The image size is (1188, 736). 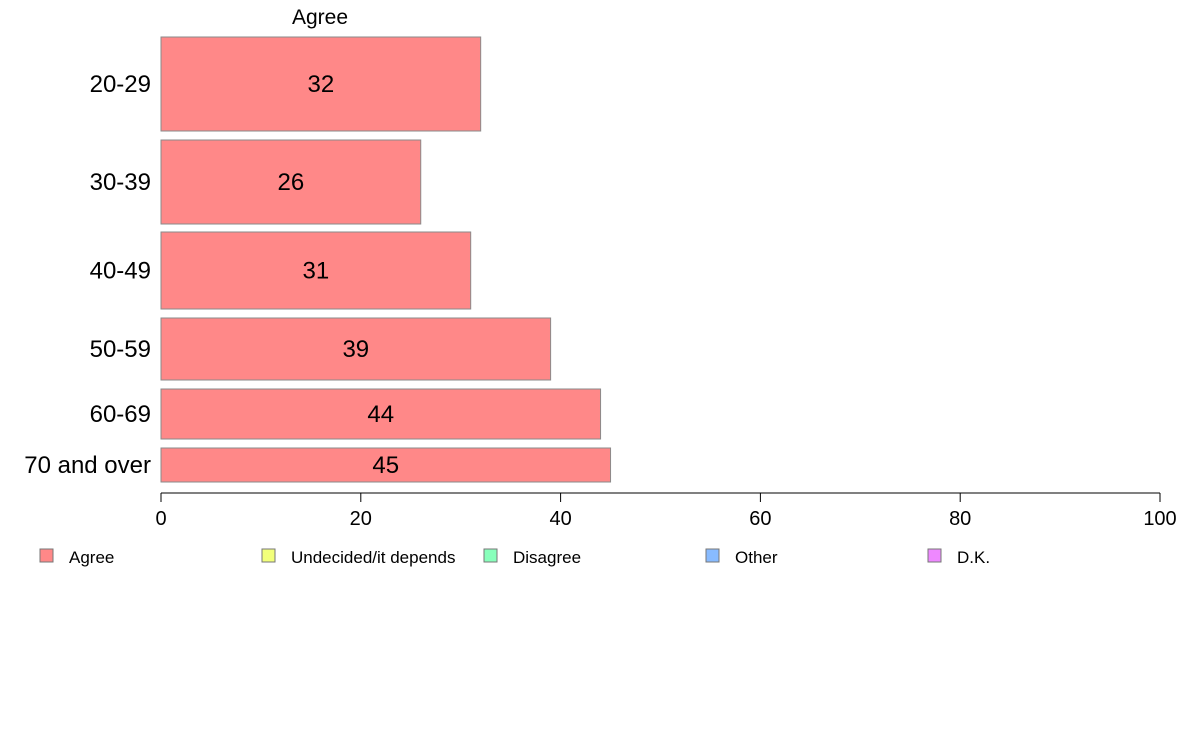 What do you see at coordinates (120, 414) in the screenshot?
I see `category-label-60-69: 60-69` at bounding box center [120, 414].